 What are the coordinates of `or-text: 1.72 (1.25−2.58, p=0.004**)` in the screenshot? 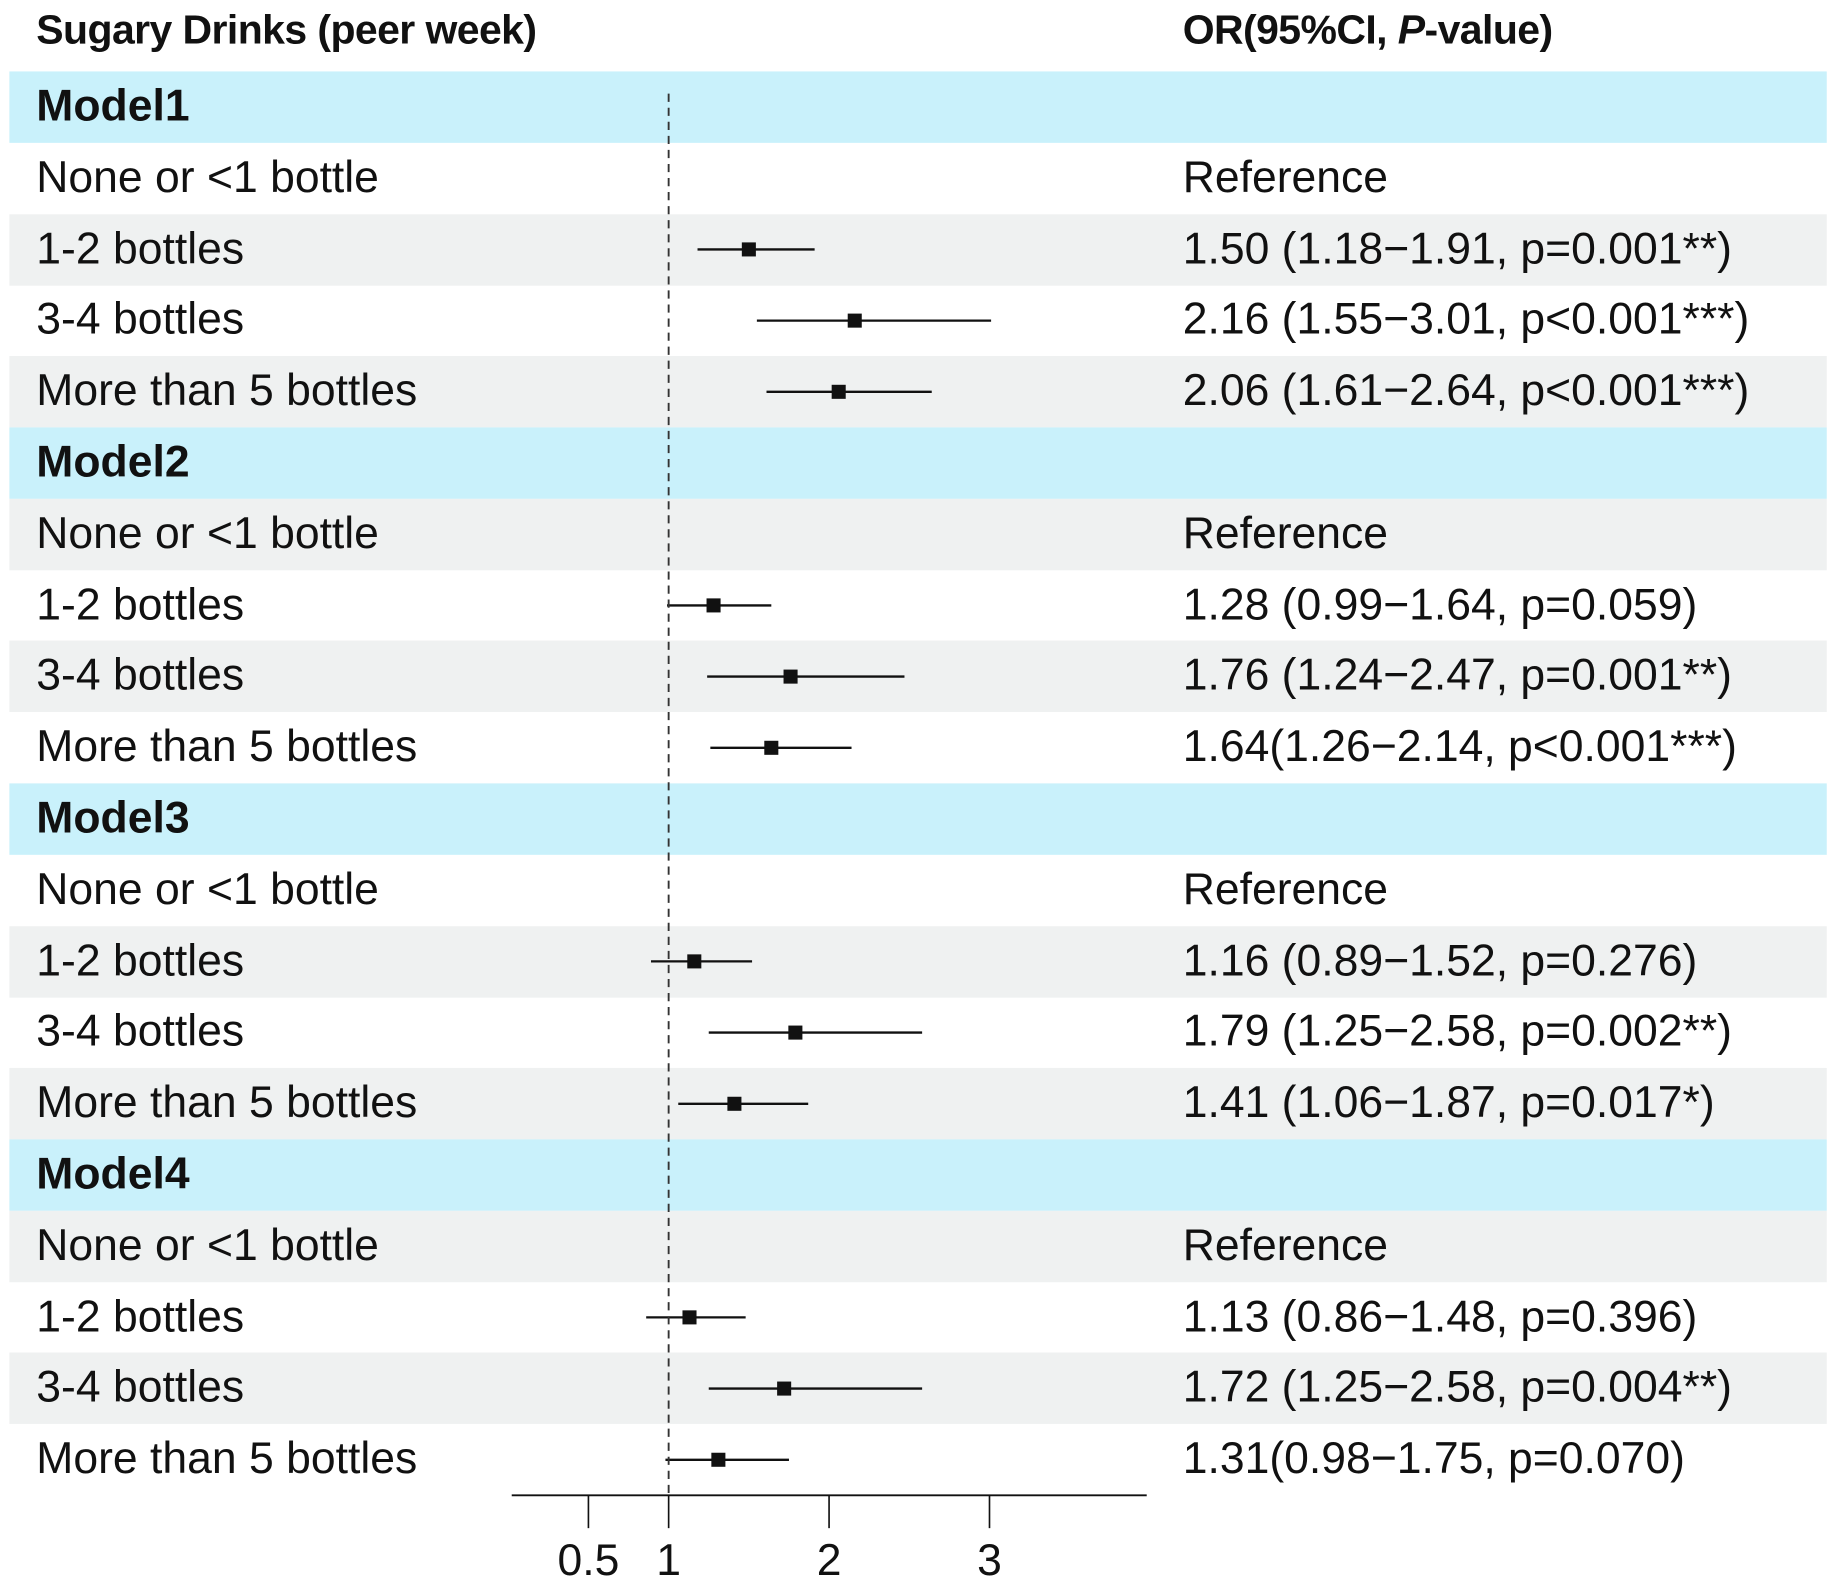 It's located at (1457, 1388).